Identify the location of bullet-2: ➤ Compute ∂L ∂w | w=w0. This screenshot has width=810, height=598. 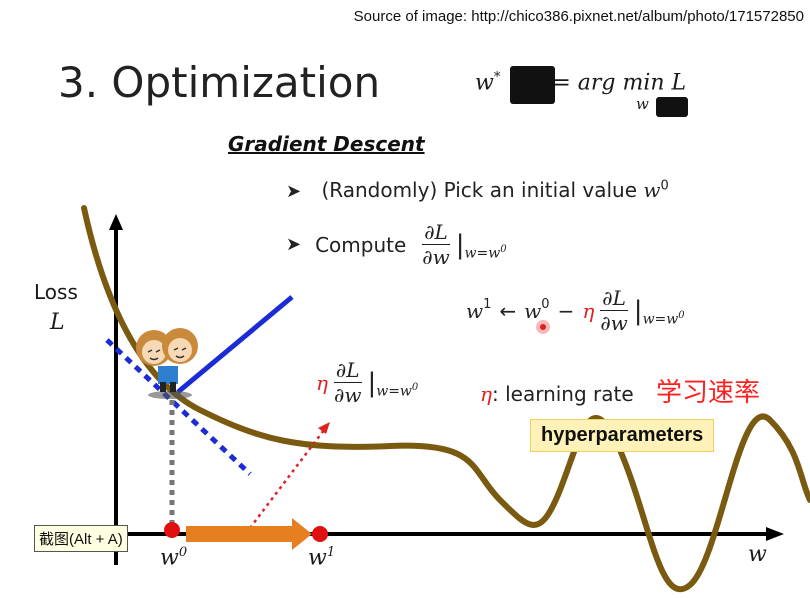
(396, 244).